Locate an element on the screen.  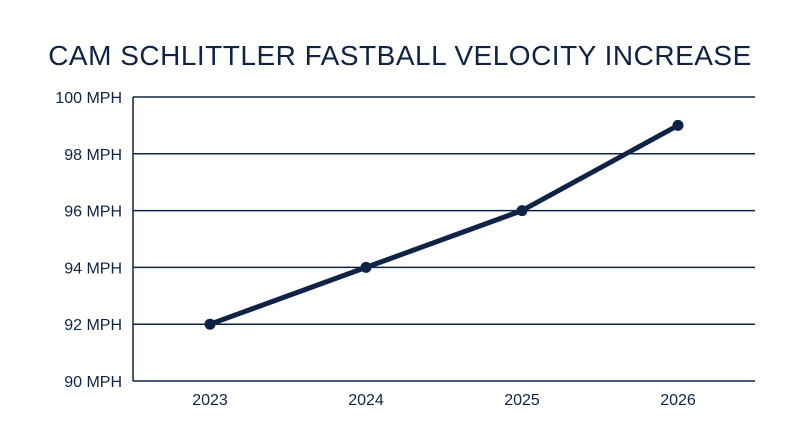
y-tick-label: 94 MPH is located at coordinates (93, 268).